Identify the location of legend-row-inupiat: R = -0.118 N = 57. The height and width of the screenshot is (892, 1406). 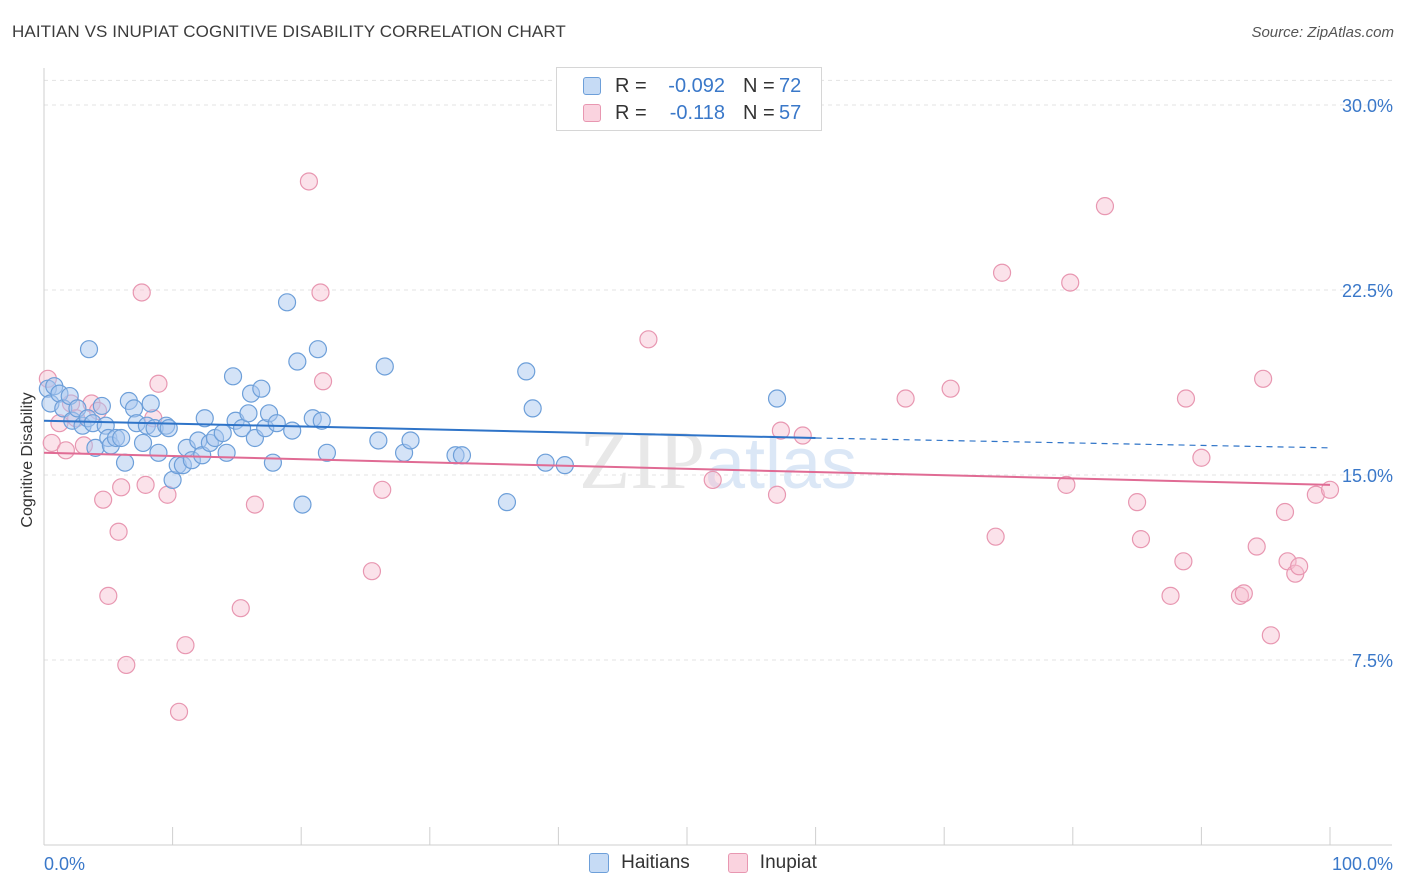
(692, 113).